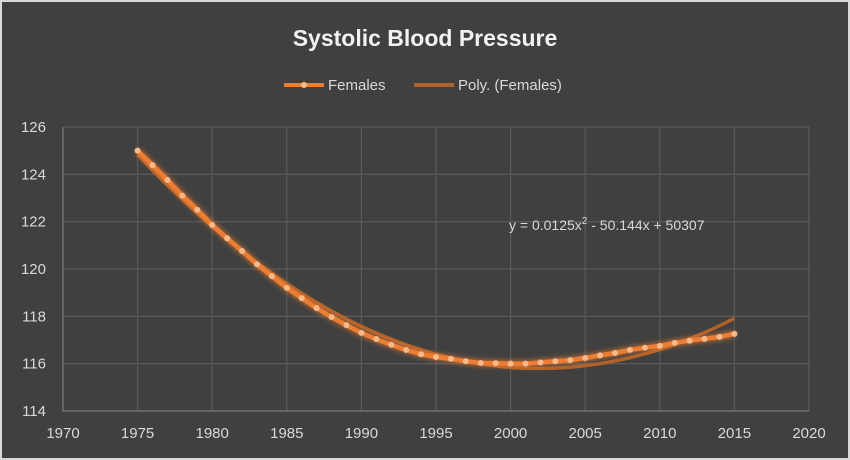  I want to click on x-tick-label: 1975, so click(137, 433).